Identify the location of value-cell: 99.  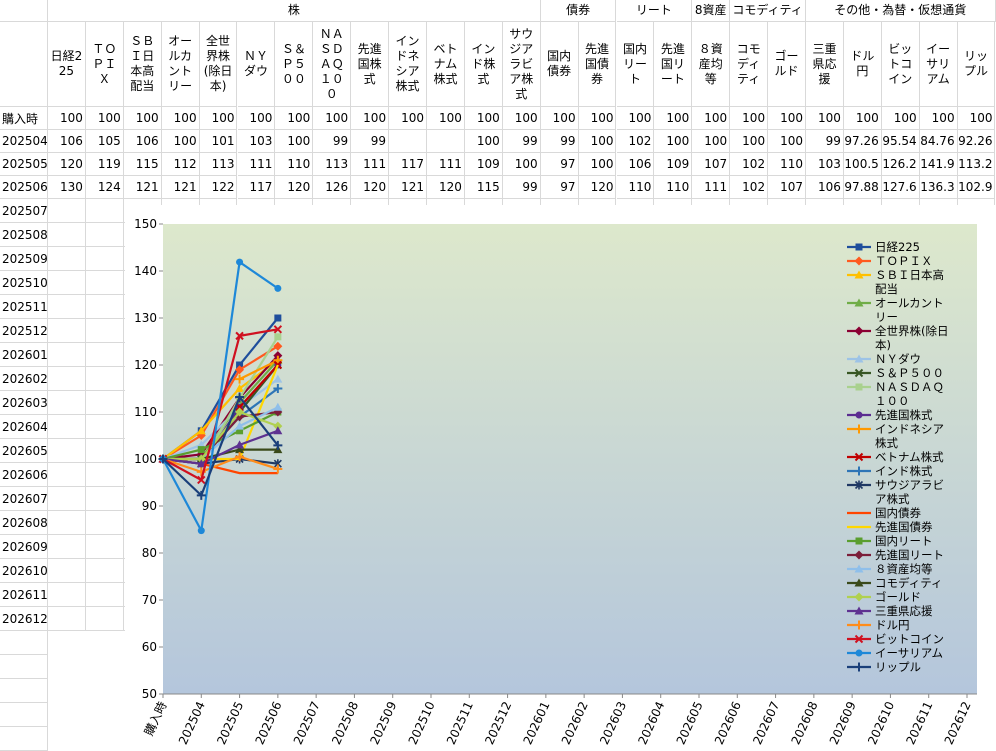
(370, 141).